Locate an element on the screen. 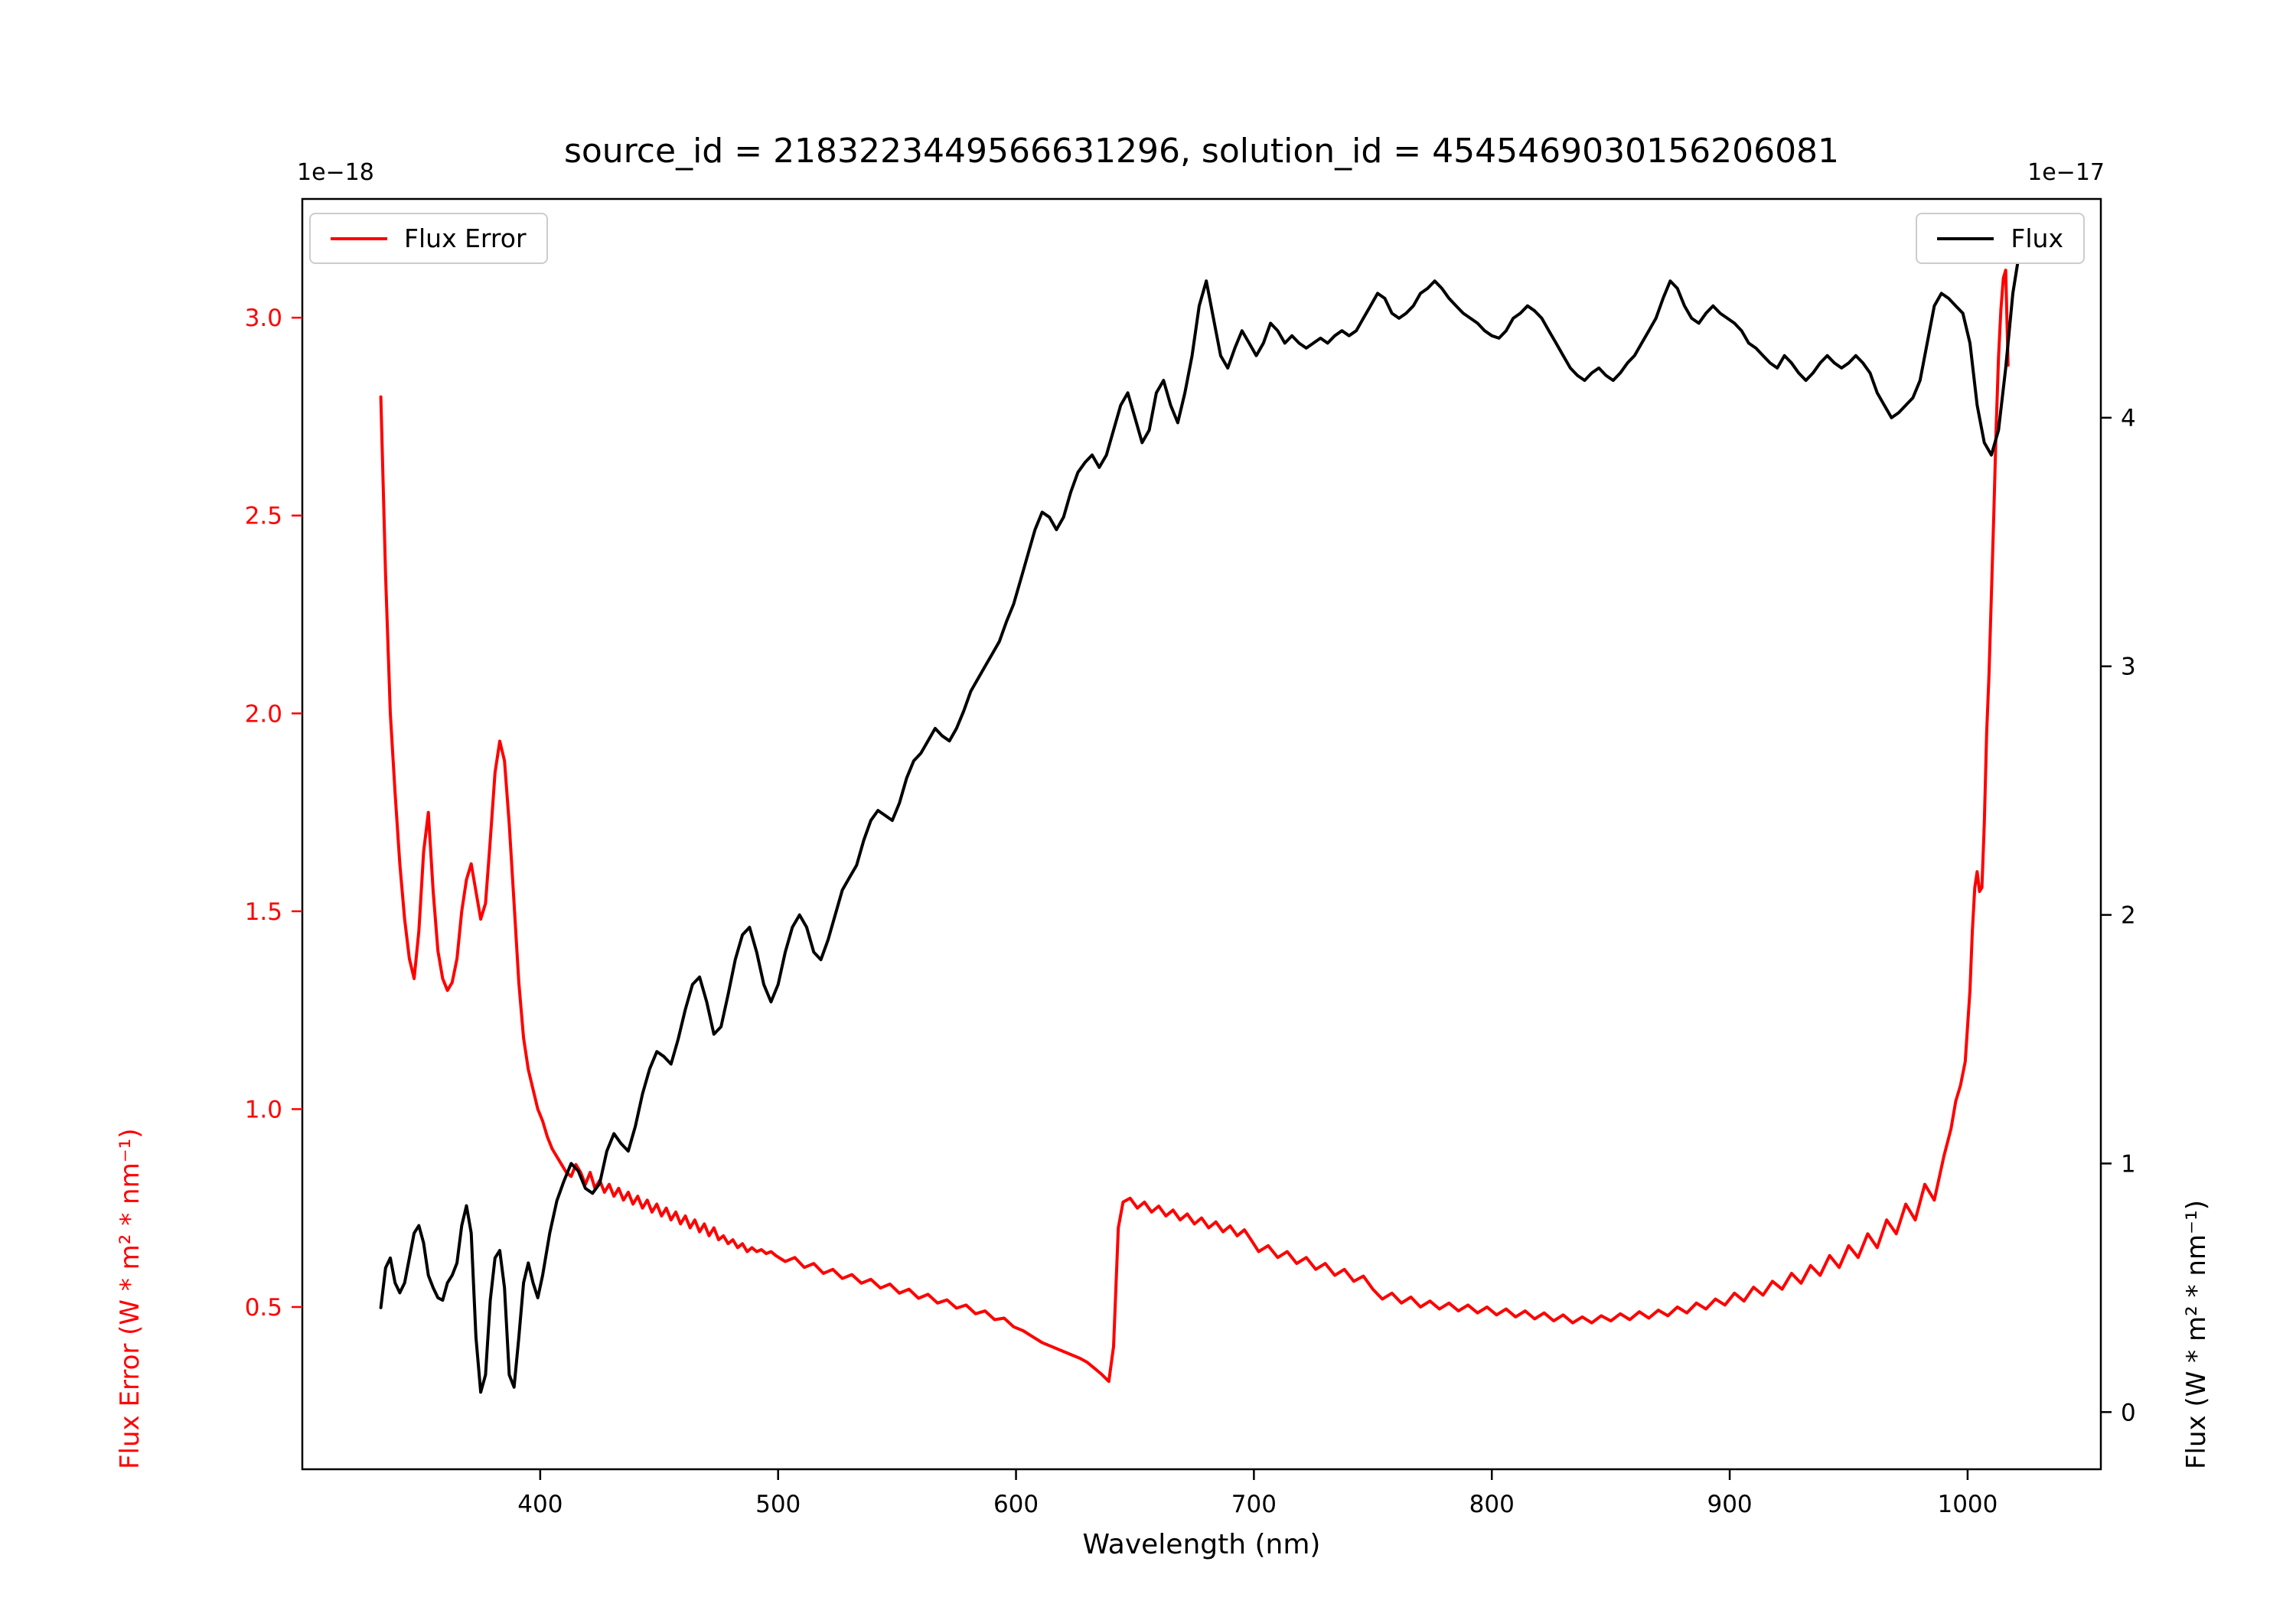  right-axis-offset-text: 1e−17 is located at coordinates (2066, 172).